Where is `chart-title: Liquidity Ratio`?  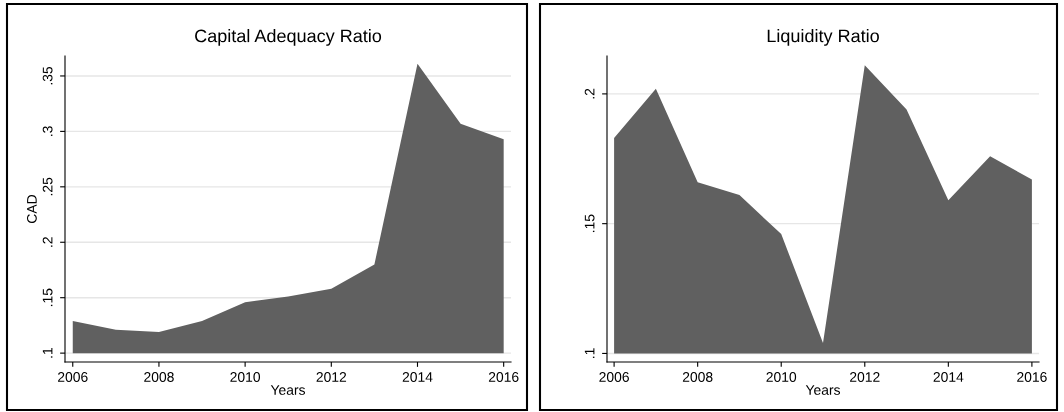 chart-title: Liquidity Ratio is located at coordinates (823, 37).